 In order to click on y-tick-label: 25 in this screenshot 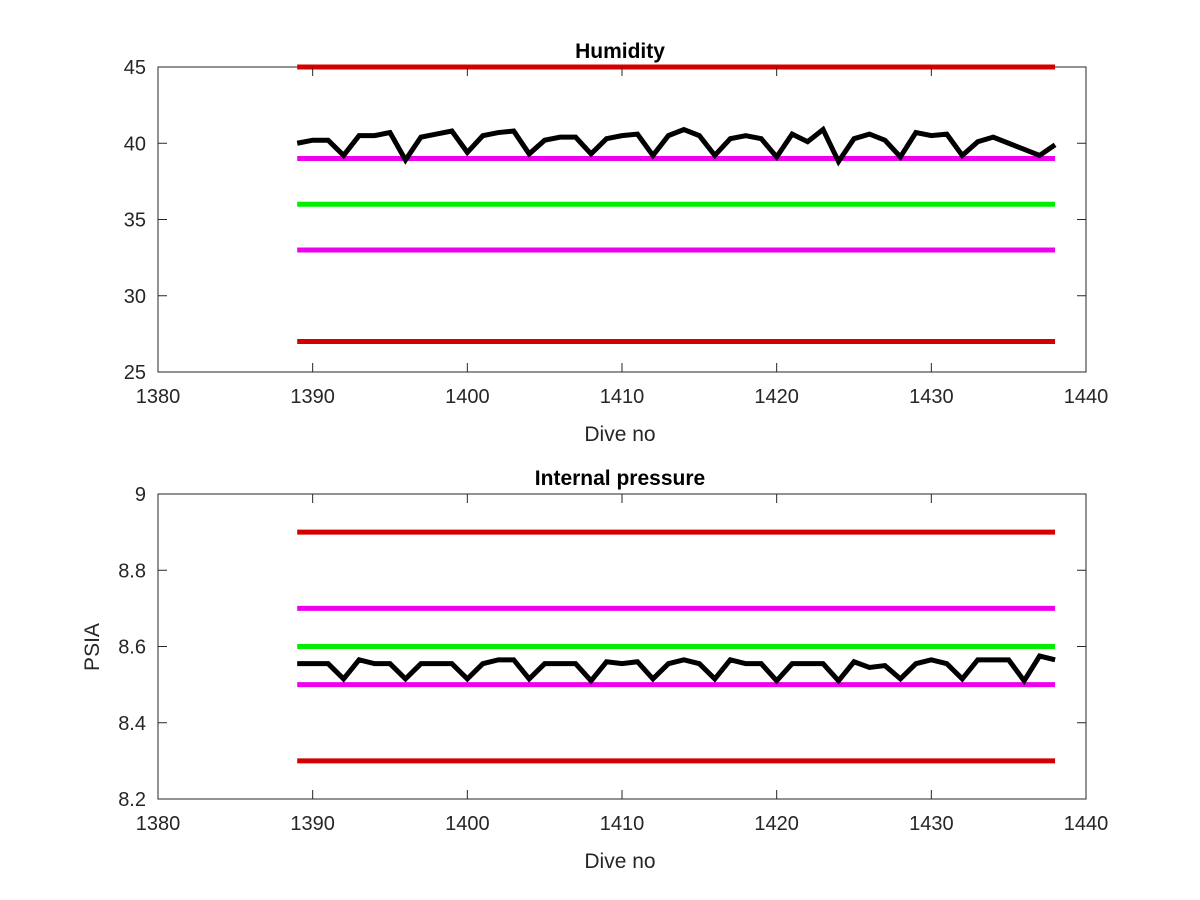, I will do `click(135, 373)`.